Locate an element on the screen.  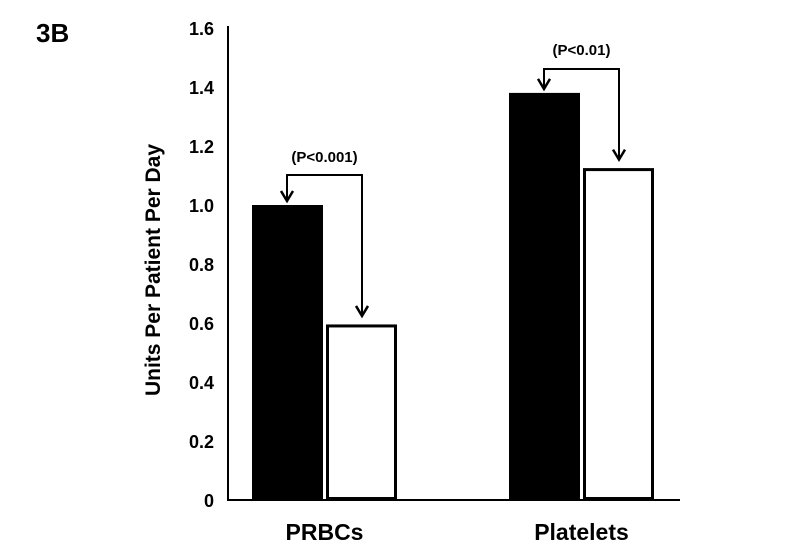
y-tick-label: 0.6 is located at coordinates (201, 324).